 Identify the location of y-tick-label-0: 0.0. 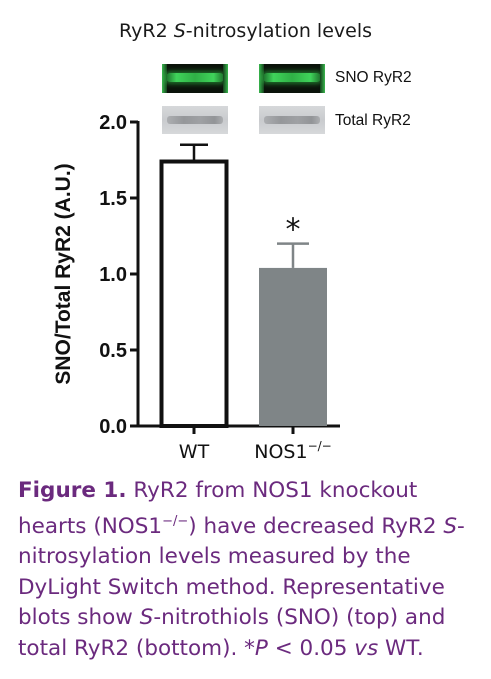
(113, 427).